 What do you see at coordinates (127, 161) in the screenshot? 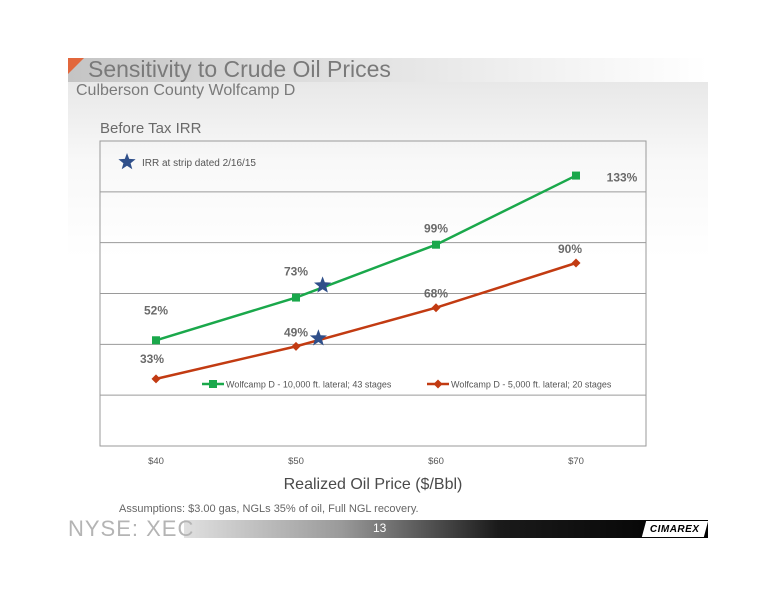
I see `legend-star-icon` at bounding box center [127, 161].